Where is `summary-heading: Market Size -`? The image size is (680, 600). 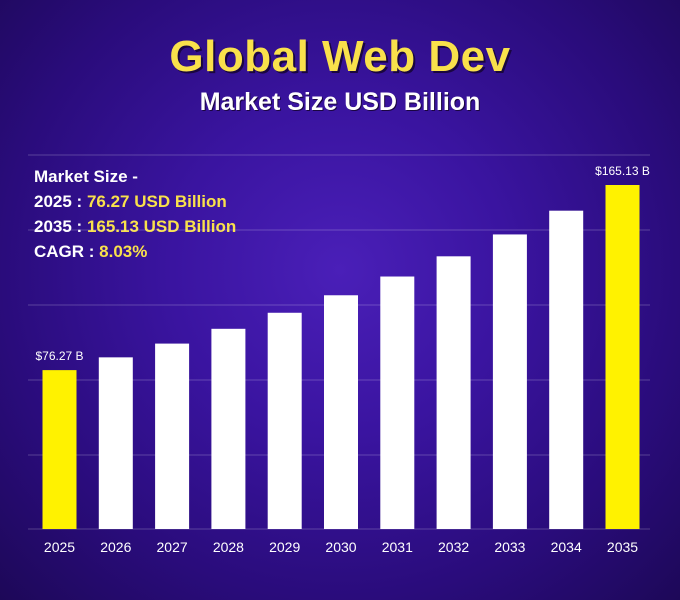 summary-heading: Market Size - is located at coordinates (86, 176).